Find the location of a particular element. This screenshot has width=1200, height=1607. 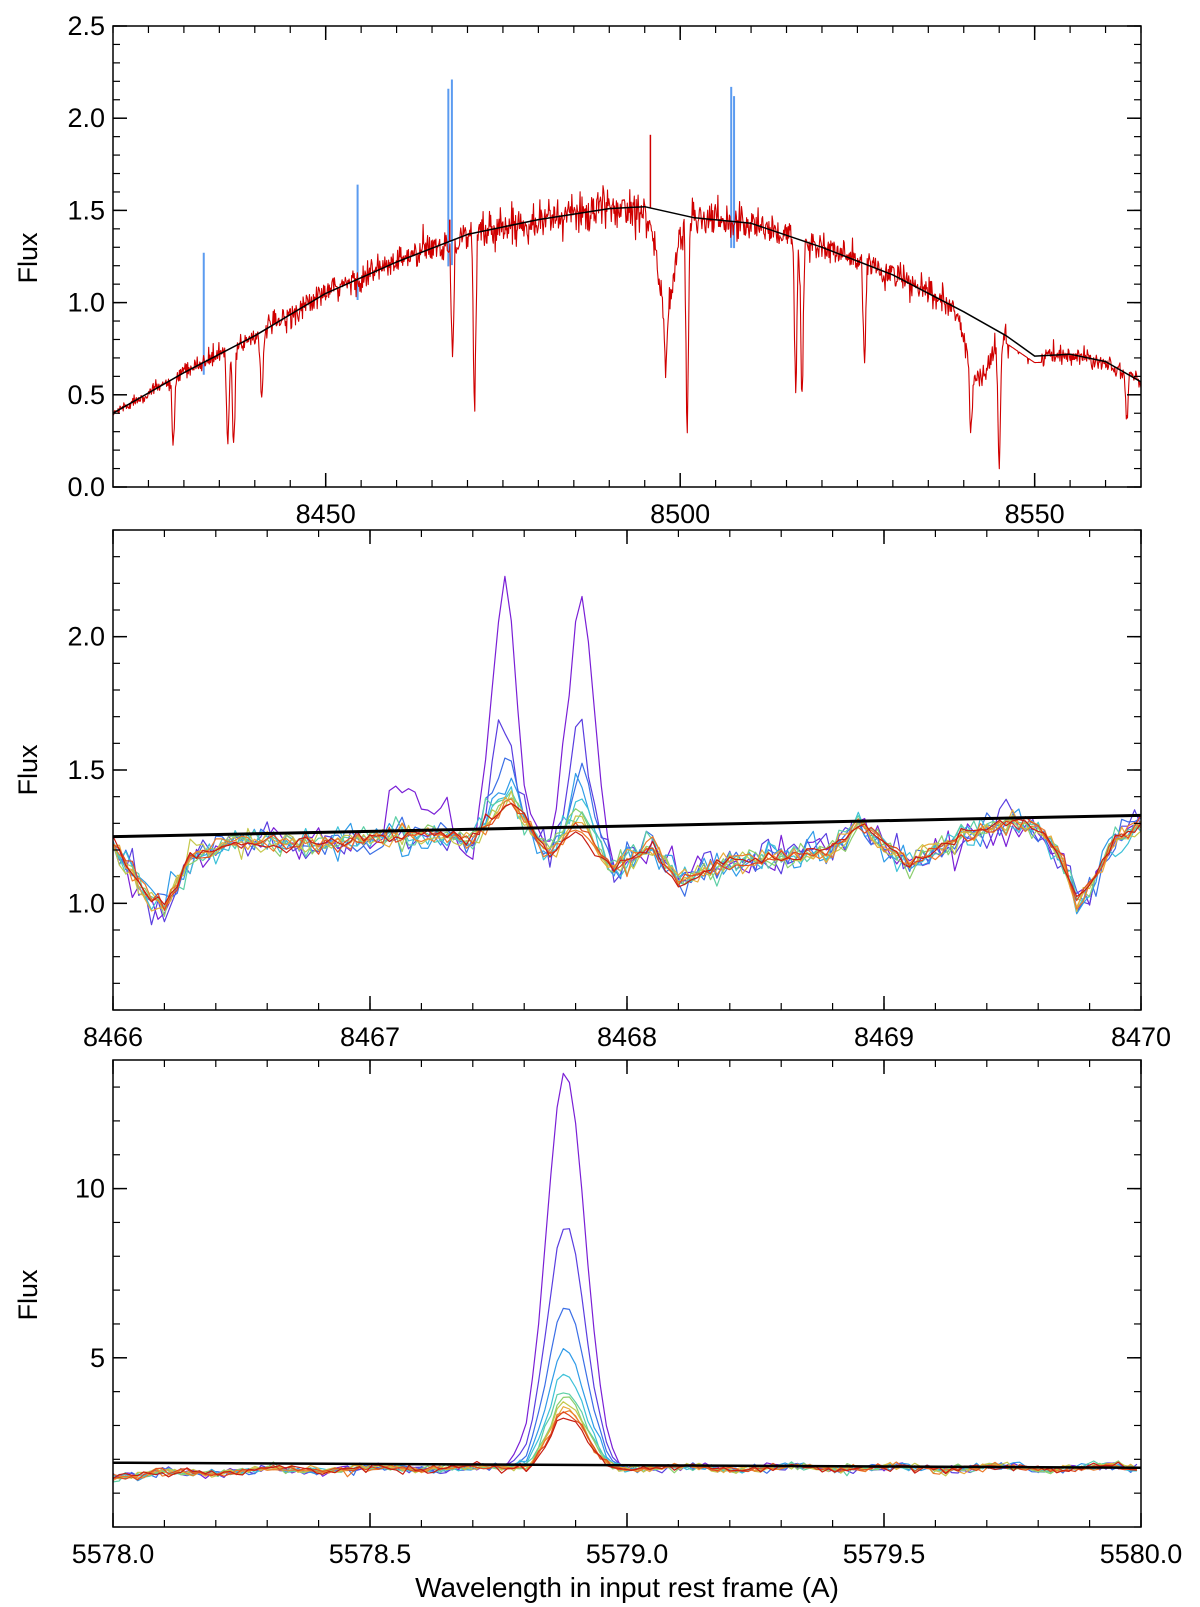

x-tick-label: 5579.0 is located at coordinates (627, 1554).